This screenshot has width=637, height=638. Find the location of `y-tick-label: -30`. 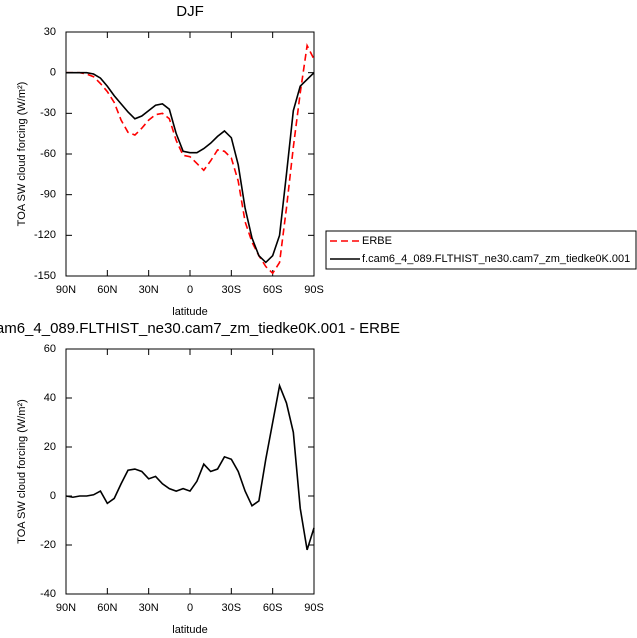

y-tick-label: -30 is located at coordinates (48, 113).